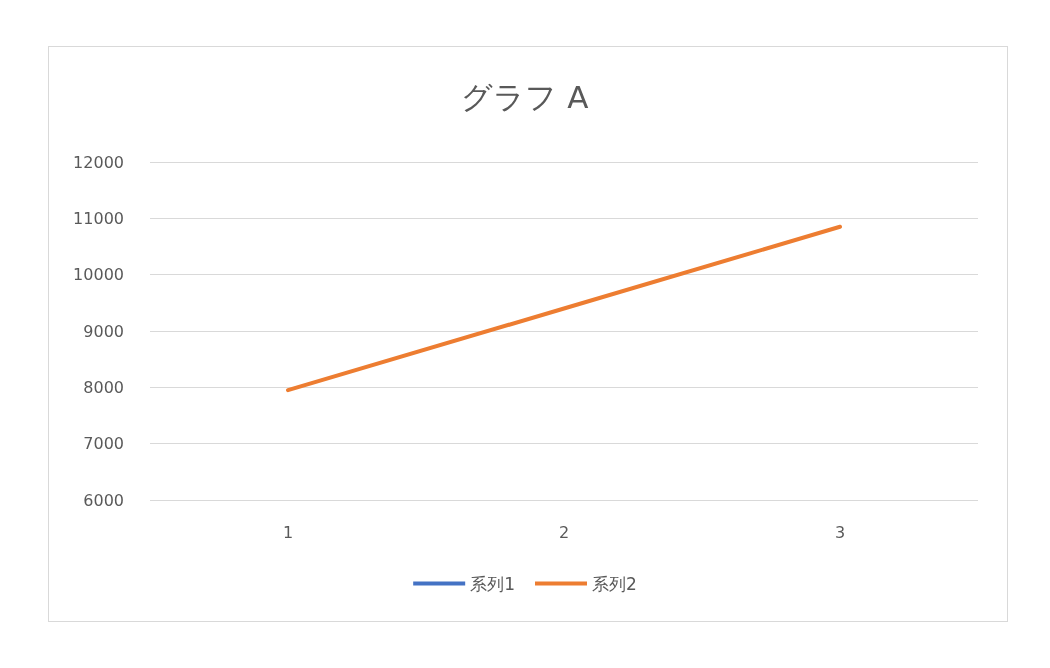  I want to click on legend-label: 系列2, so click(614, 583).